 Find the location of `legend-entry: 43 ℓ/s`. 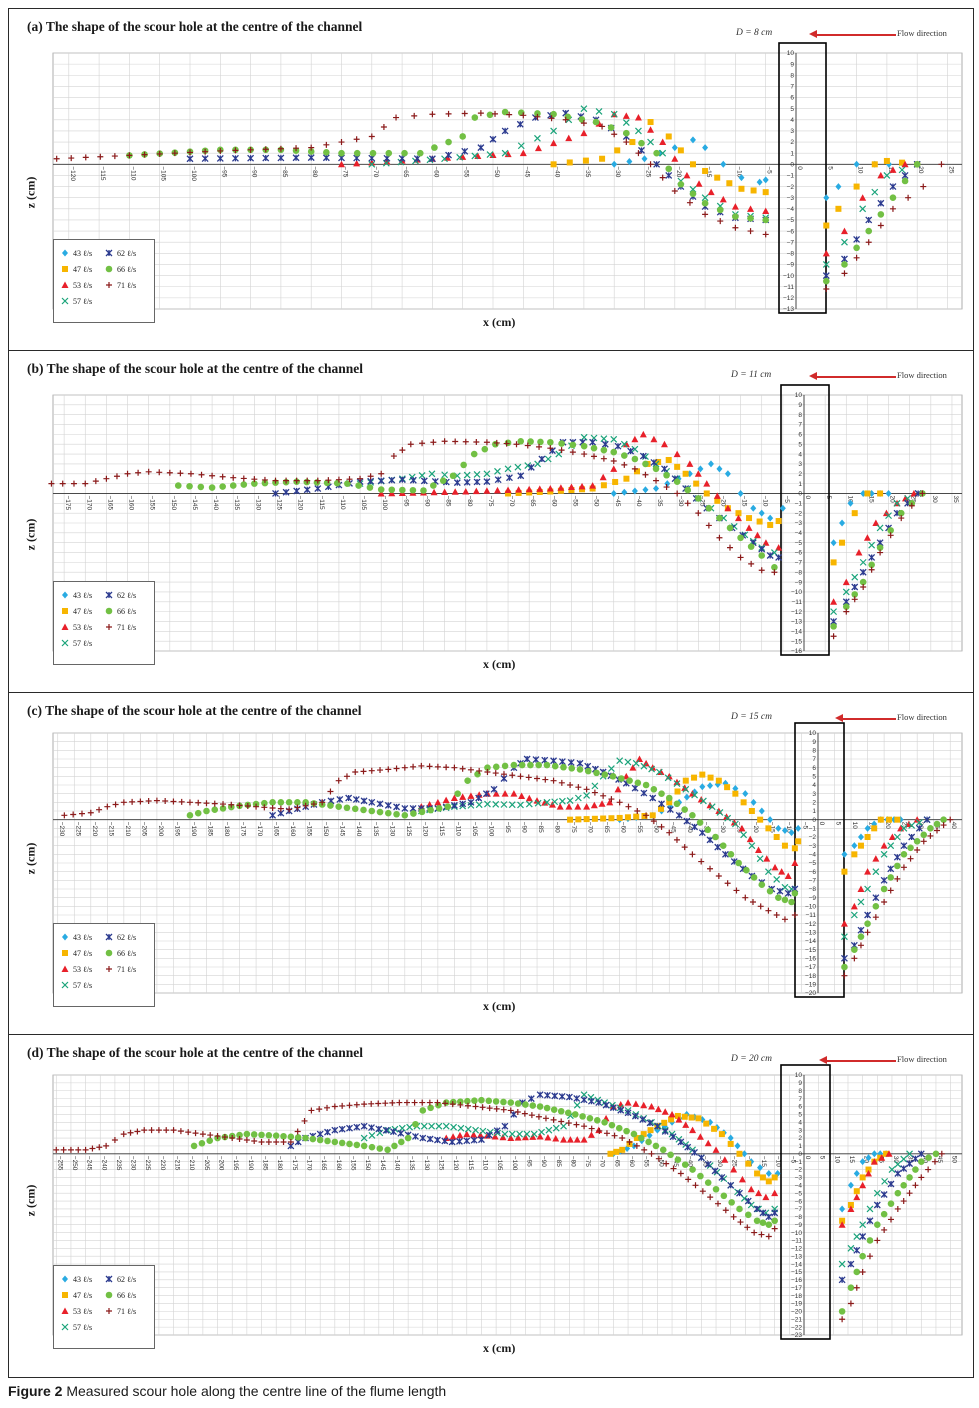

legend-entry: 43 ℓ/s is located at coordinates (76, 253).